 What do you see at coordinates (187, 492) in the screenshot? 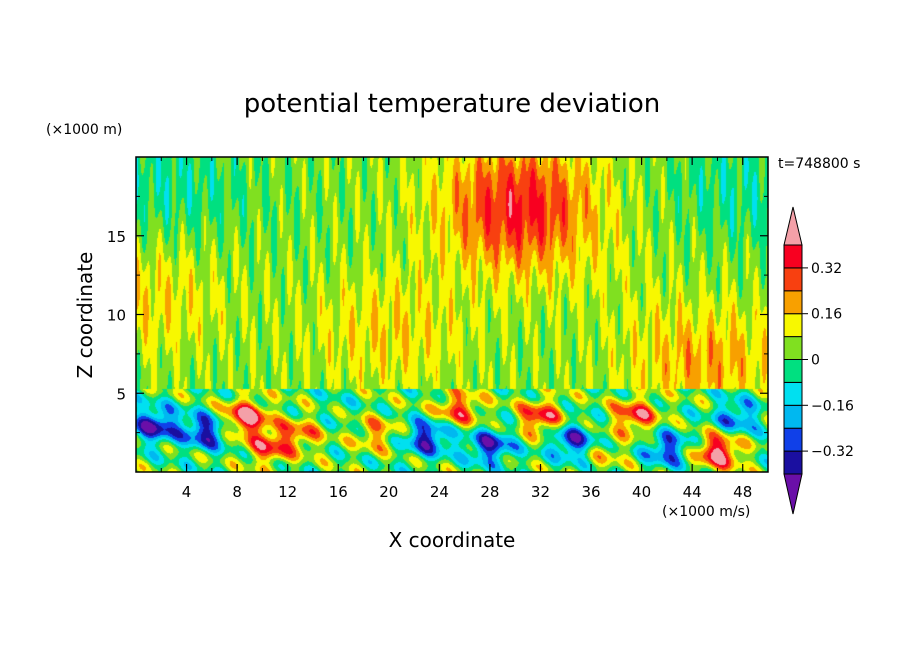
I see `x-tick-label: 4` at bounding box center [187, 492].